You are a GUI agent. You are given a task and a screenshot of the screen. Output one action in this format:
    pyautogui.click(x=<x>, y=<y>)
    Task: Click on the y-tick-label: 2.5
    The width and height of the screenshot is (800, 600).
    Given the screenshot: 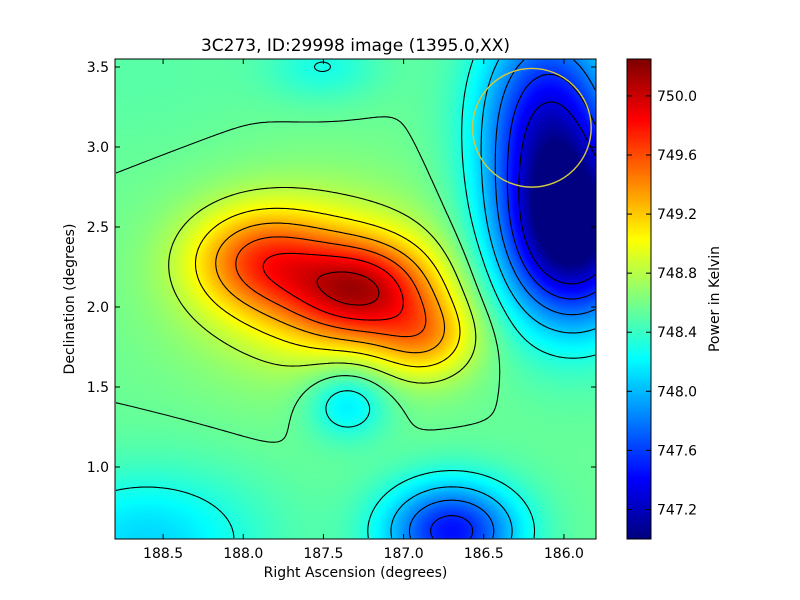 What is the action you would take?
    pyautogui.click(x=98, y=228)
    